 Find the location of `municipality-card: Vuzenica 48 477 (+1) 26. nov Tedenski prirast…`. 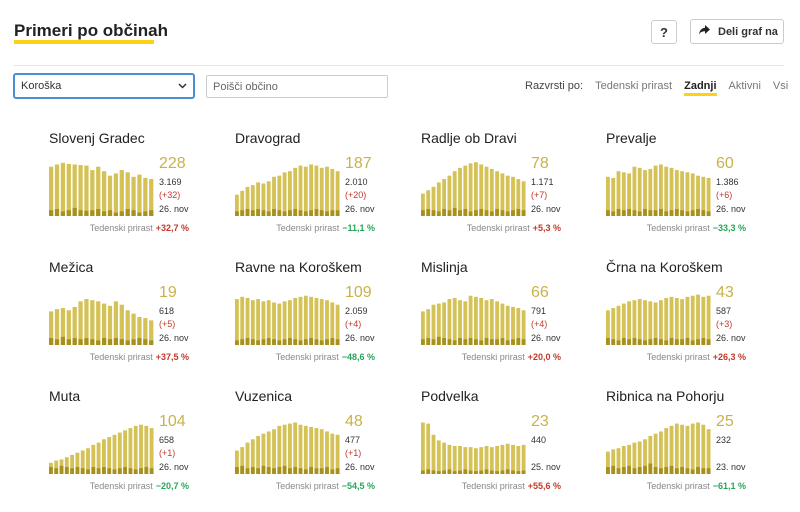

municipality-card: Vuzenica 48 477 (+1) 26. nov Tedenski prirast… is located at coordinates (320, 443).